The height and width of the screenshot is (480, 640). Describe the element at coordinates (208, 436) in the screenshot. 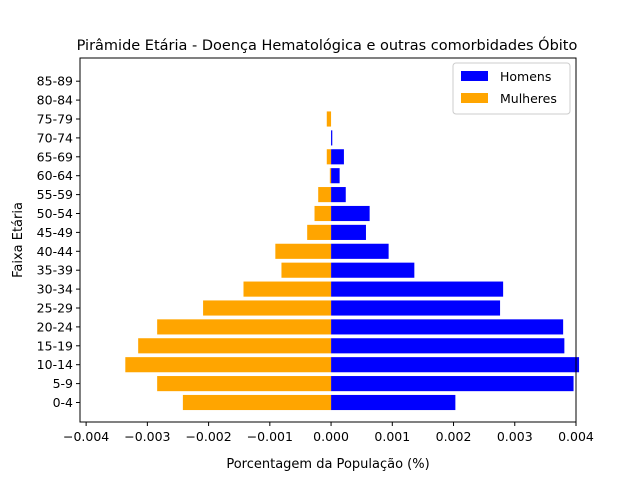

I see `x-tick-label: −0.002` at that location.